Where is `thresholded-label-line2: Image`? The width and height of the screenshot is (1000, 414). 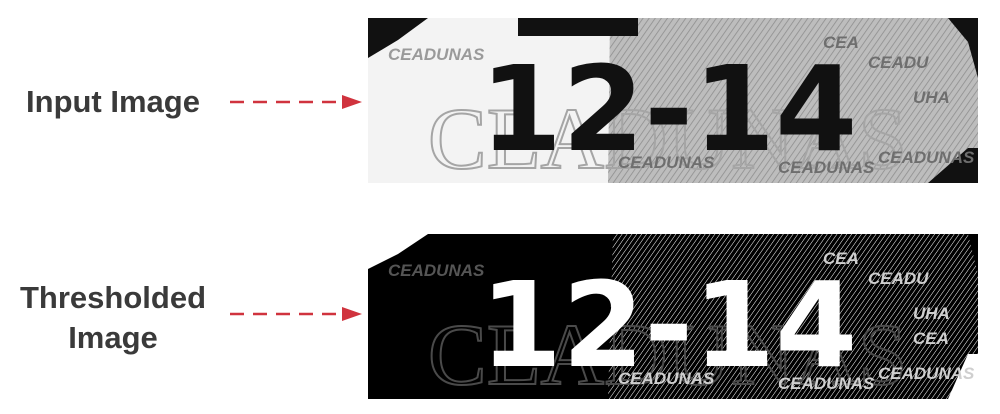 thresholded-label-line2: Image is located at coordinates (113, 337).